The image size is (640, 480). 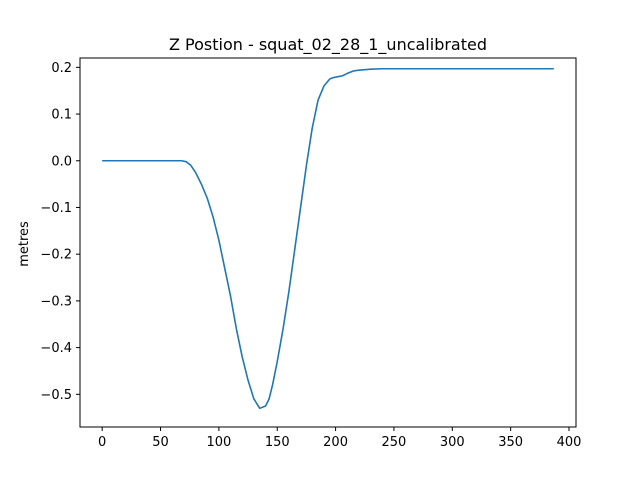 What do you see at coordinates (56, 301) in the screenshot?
I see `y-tick-label: −0.3` at bounding box center [56, 301].